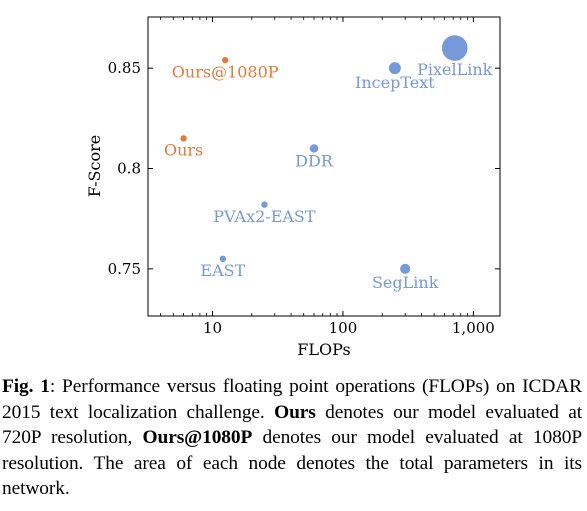 The image size is (587, 511). Describe the element at coordinates (225, 71) in the screenshot. I see `point-label: Ours@1080P` at that location.